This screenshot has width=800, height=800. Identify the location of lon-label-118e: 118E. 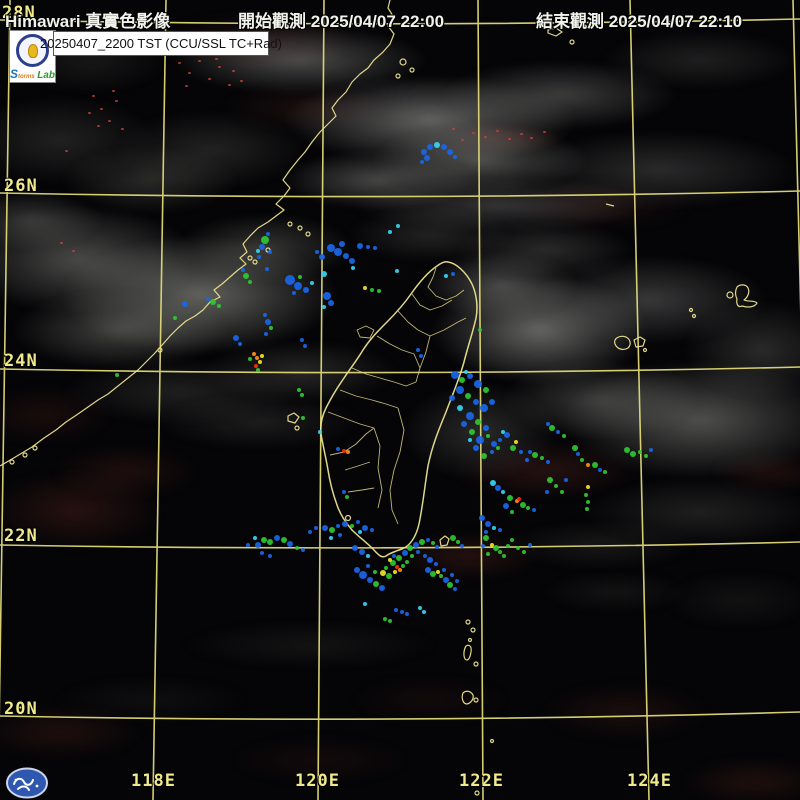
(153, 781).